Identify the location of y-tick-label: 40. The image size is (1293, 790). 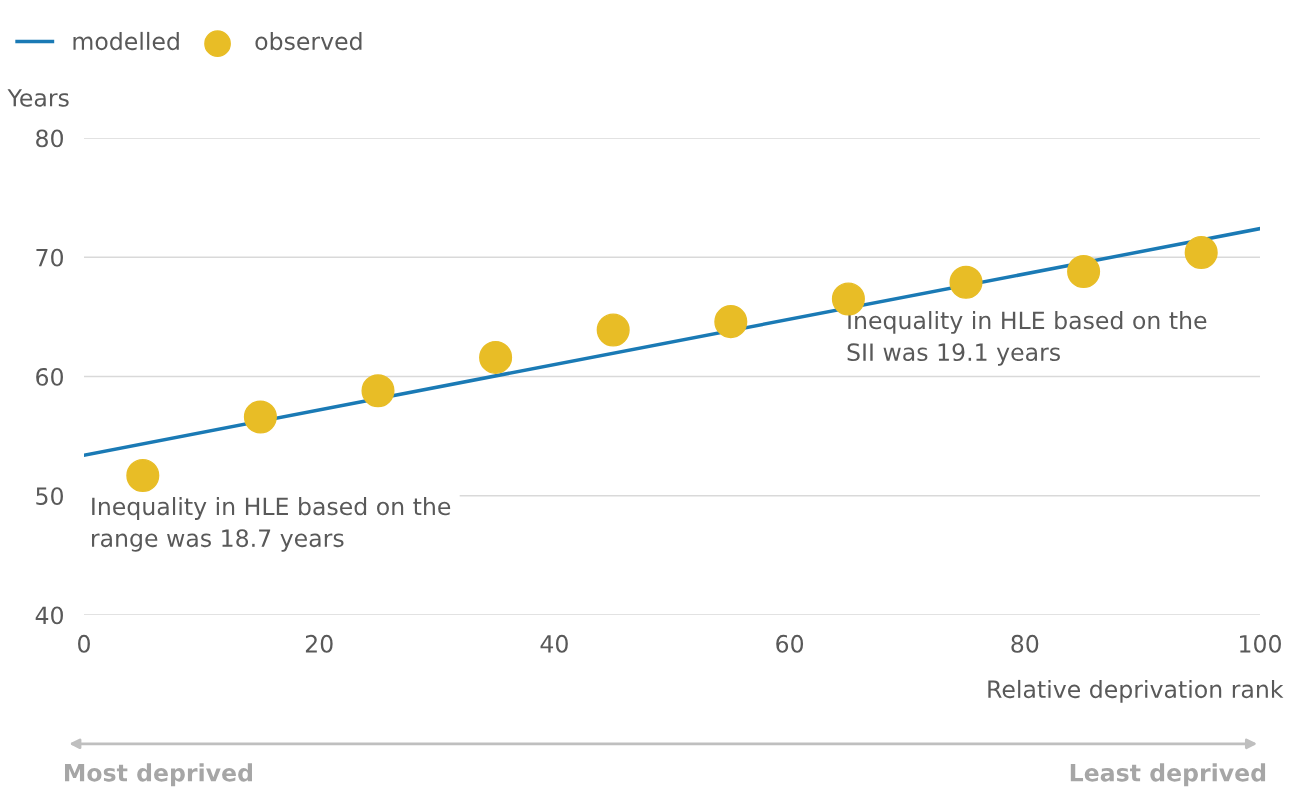
(49, 615).